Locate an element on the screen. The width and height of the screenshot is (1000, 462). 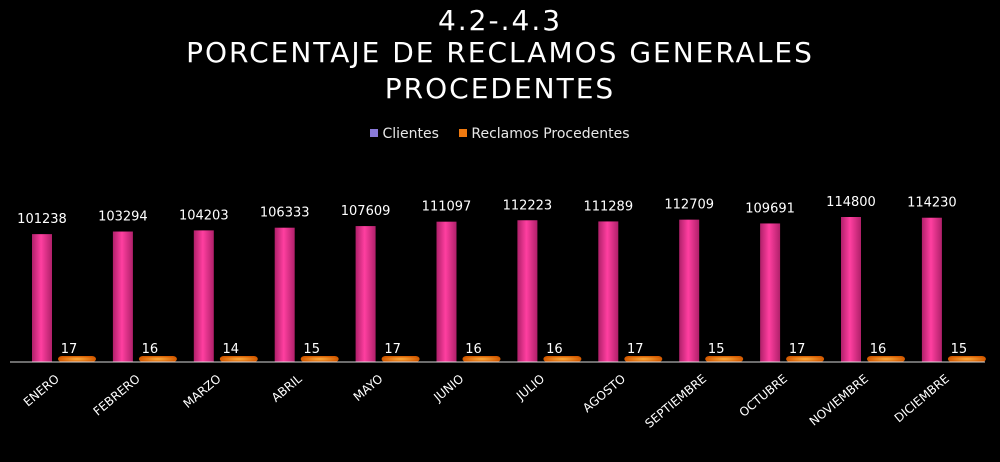
label-reclamos-septiembre: 15 is located at coordinates (716, 349).